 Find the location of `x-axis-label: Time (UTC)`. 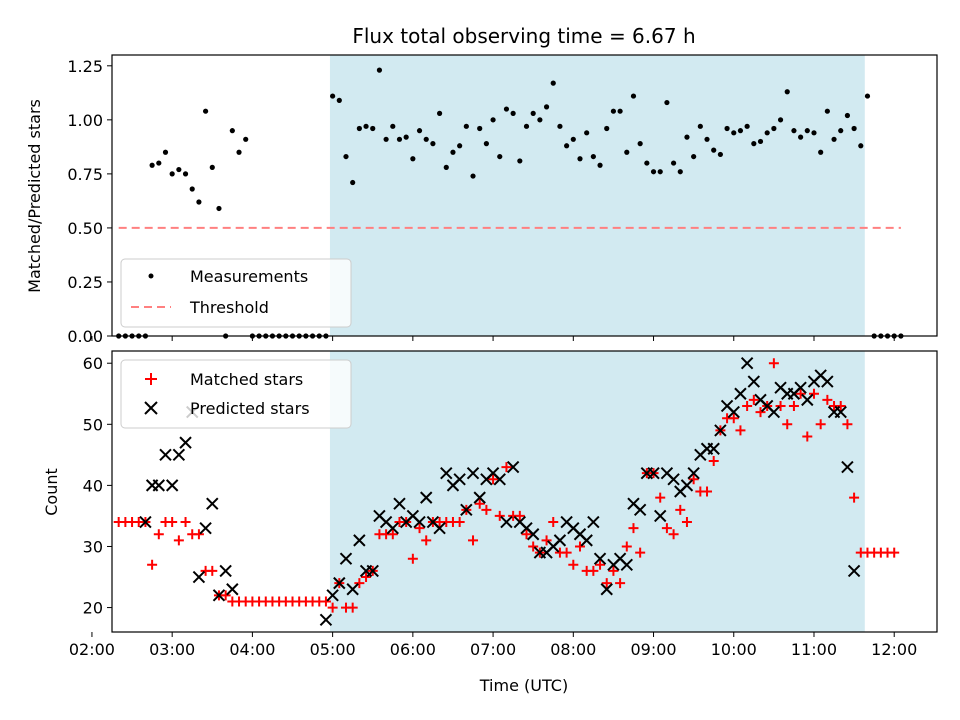

x-axis-label: Time (UTC) is located at coordinates (523, 685).